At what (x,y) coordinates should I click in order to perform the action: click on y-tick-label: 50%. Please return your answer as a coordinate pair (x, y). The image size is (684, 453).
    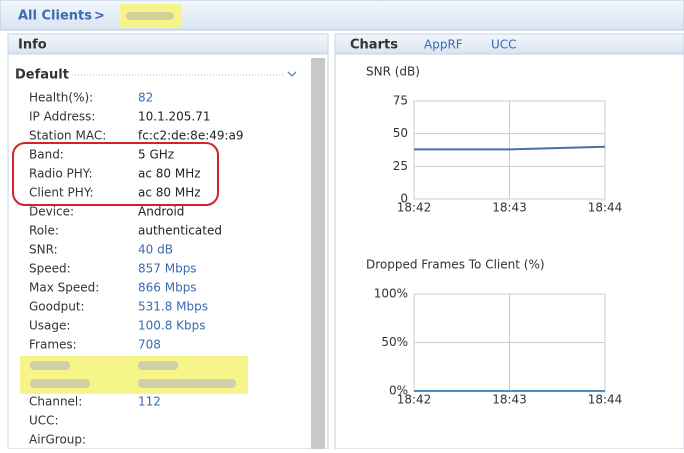
    Looking at the image, I should click on (394, 342).